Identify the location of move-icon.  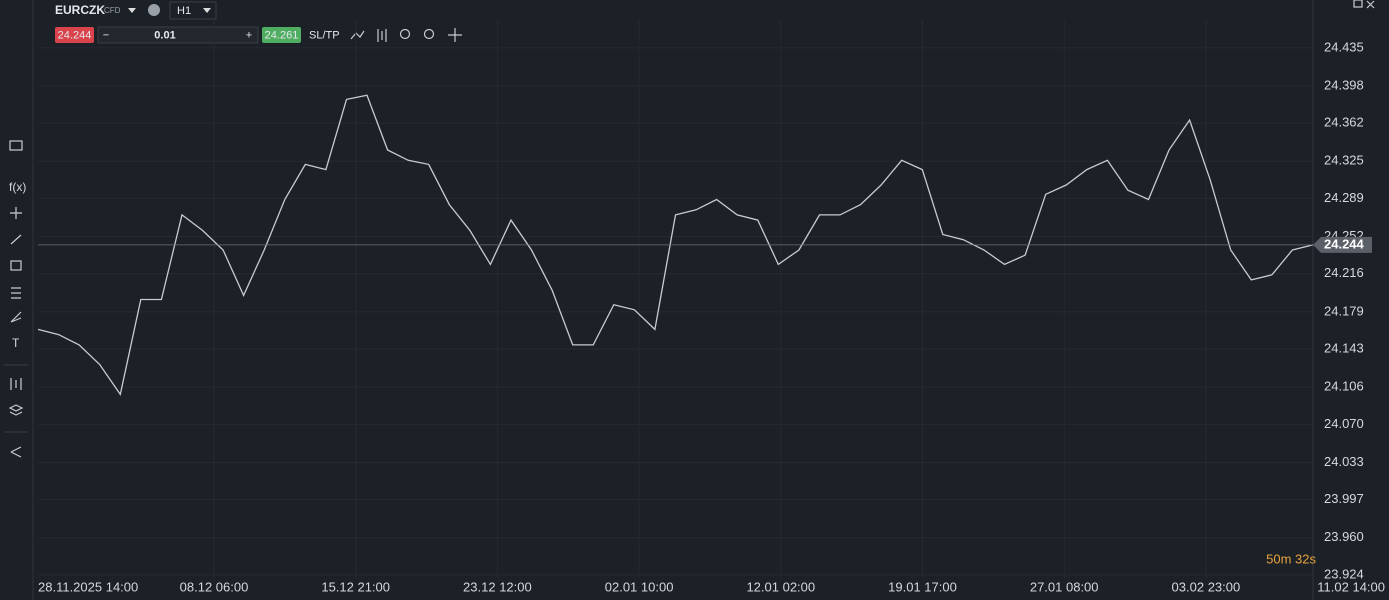
(455, 35).